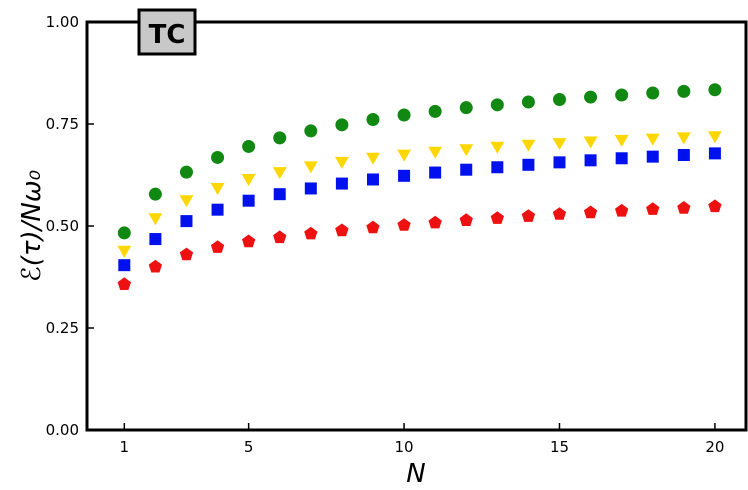 The height and width of the screenshot is (490, 748). Describe the element at coordinates (62, 226) in the screenshot. I see `y-tick-label: 0.50` at that location.